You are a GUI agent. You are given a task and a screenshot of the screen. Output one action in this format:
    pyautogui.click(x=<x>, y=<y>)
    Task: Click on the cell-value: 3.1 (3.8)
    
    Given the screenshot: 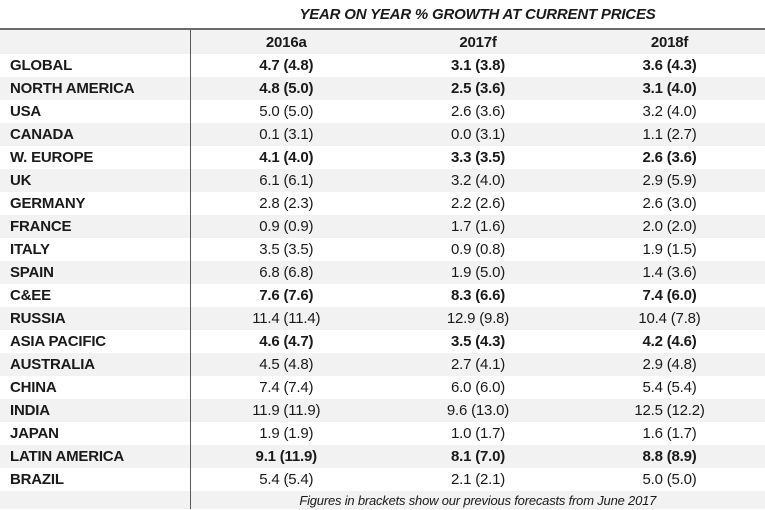 What is the action you would take?
    pyautogui.click(x=478, y=65)
    